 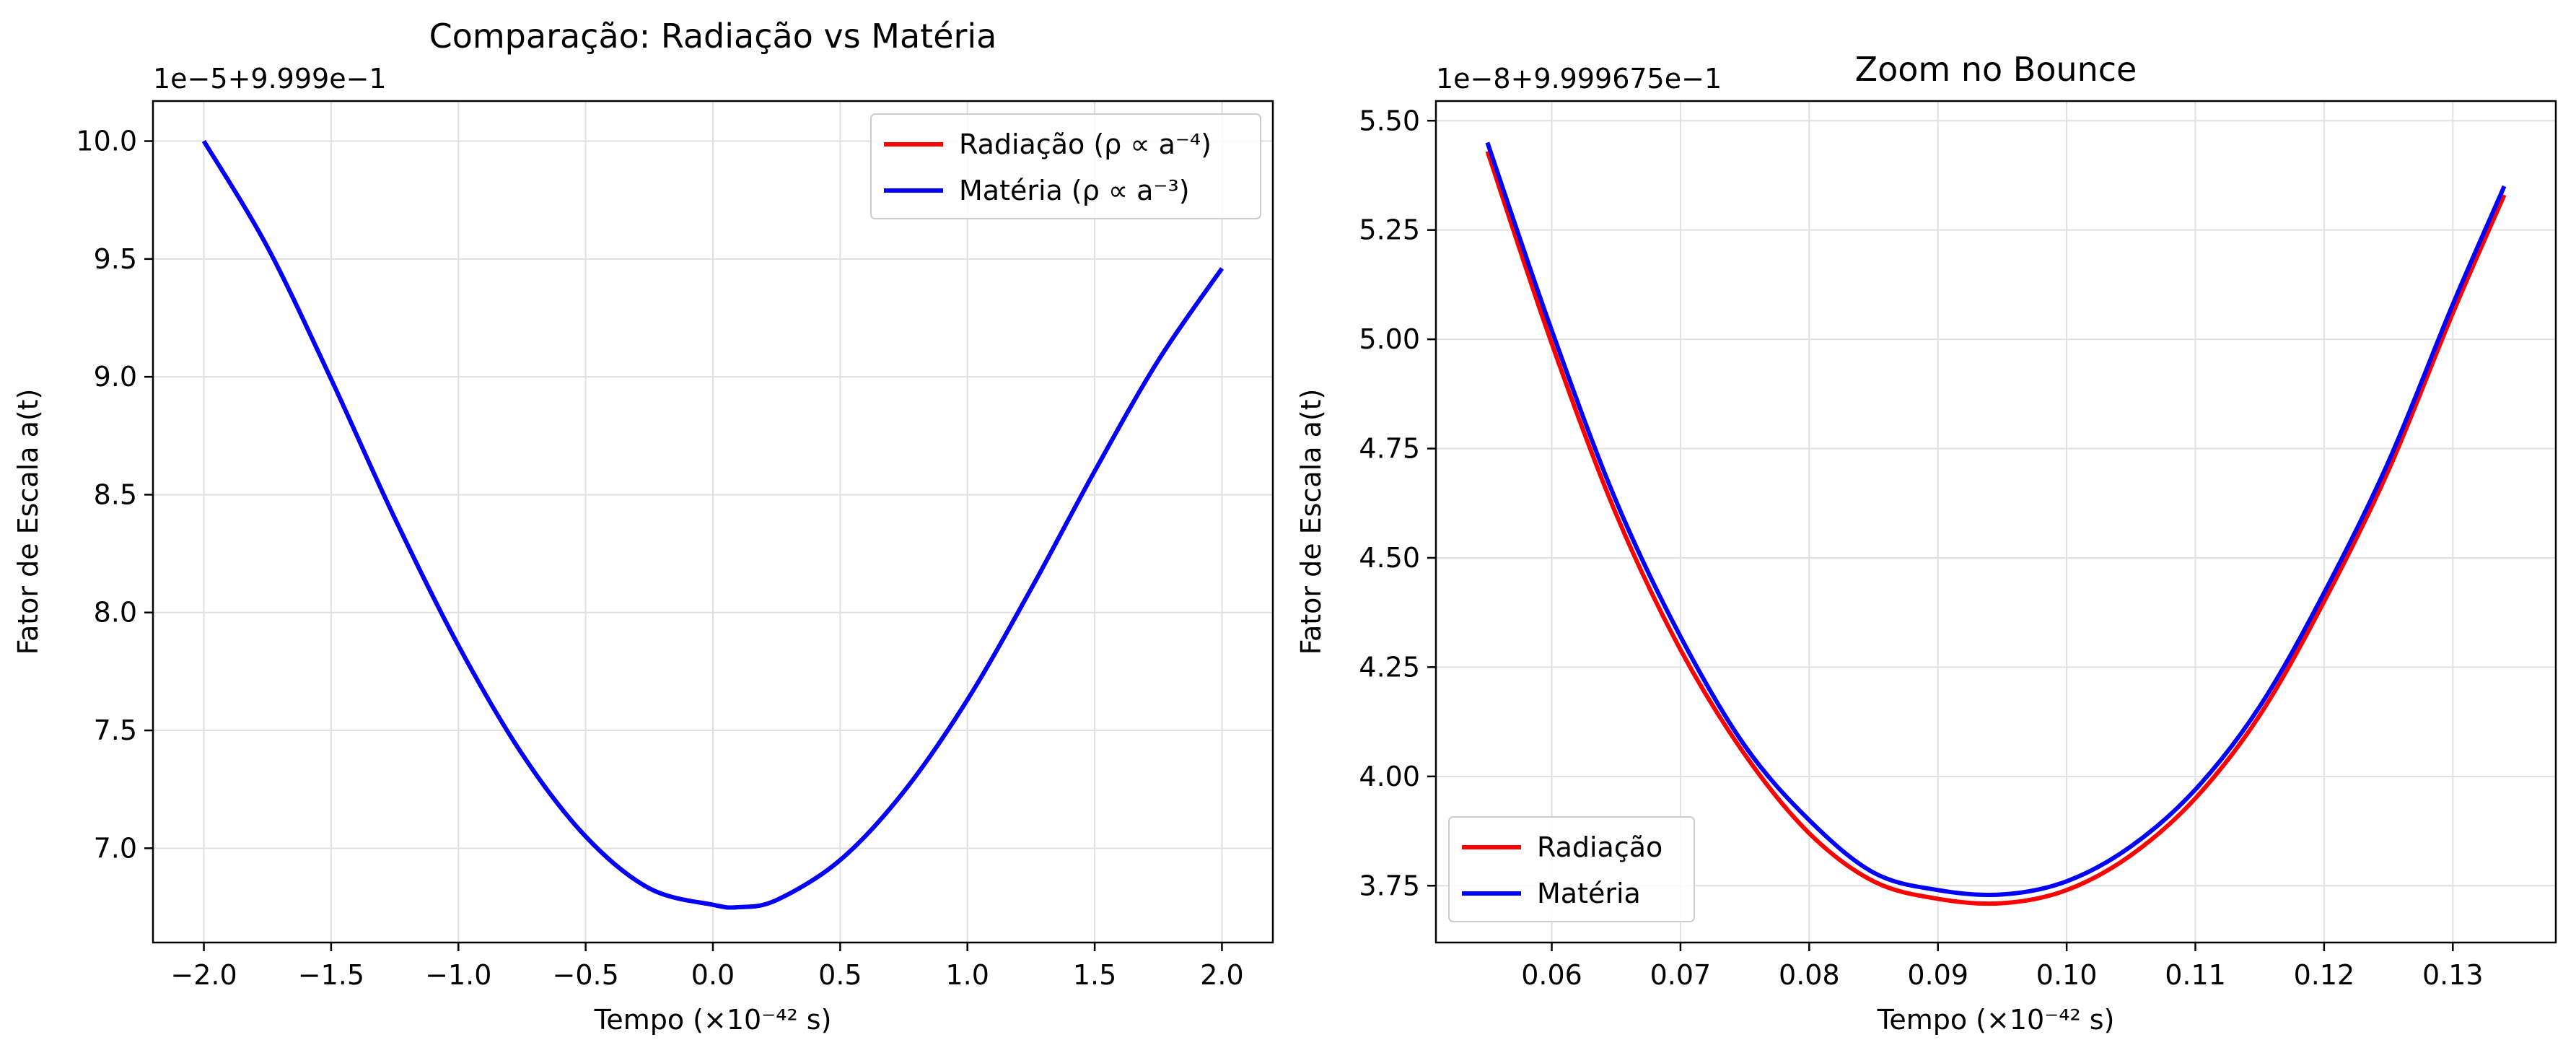 I want to click on y-tick-label: 3.75, so click(x=1389, y=885).